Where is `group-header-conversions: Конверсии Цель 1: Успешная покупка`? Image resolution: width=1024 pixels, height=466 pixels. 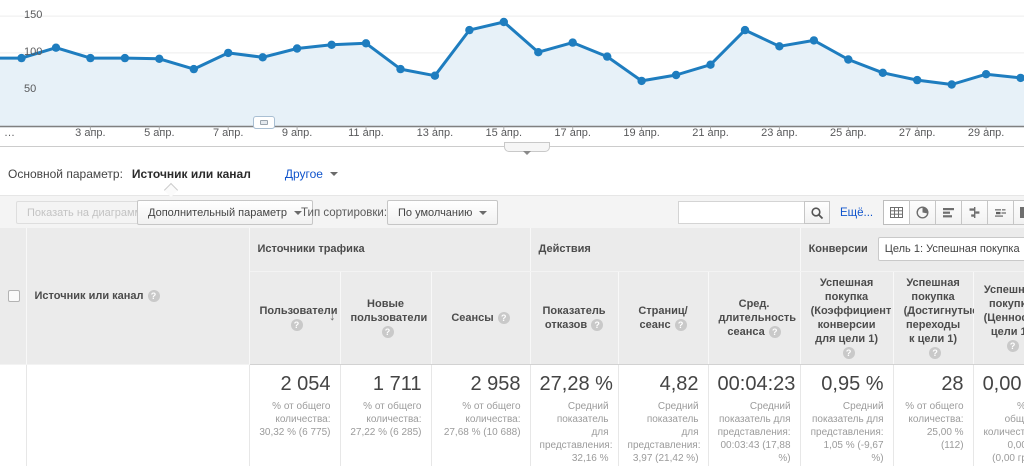 group-header-conversions: Конверсии Цель 1: Успешная покупка is located at coordinates (912, 250).